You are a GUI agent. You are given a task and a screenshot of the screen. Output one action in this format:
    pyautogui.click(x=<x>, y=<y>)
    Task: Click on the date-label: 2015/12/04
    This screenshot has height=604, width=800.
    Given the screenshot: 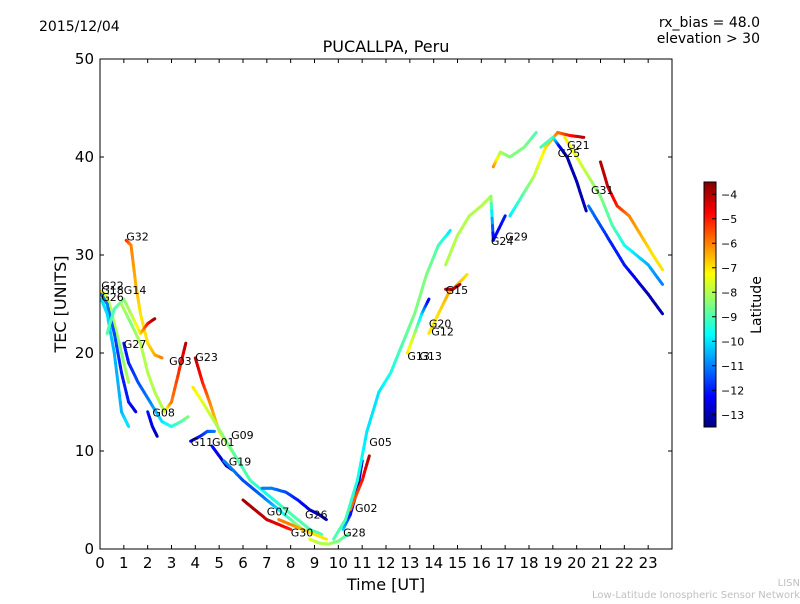 What is the action you would take?
    pyautogui.click(x=79, y=27)
    